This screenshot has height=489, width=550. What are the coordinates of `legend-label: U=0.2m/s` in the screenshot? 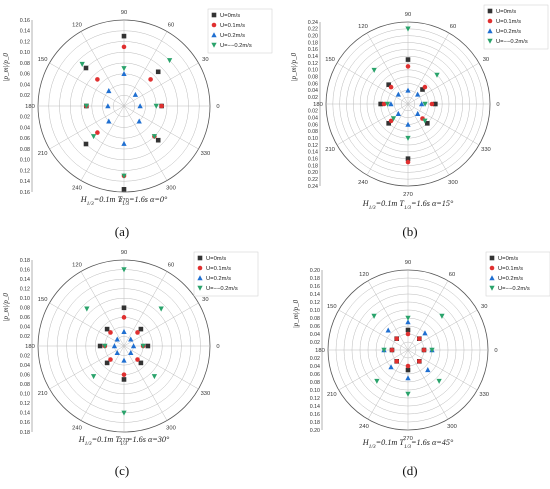 It's located at (508, 32).